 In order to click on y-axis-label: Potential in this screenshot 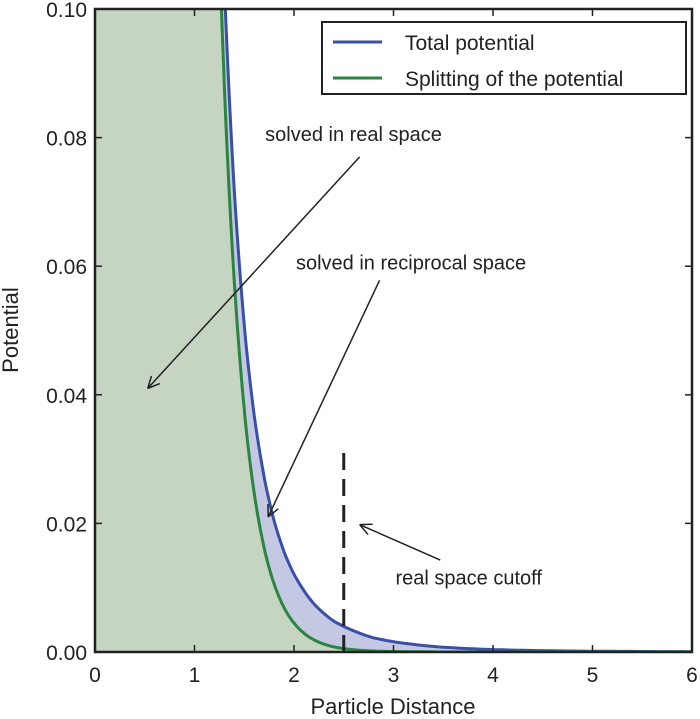, I will do `click(11, 330)`.